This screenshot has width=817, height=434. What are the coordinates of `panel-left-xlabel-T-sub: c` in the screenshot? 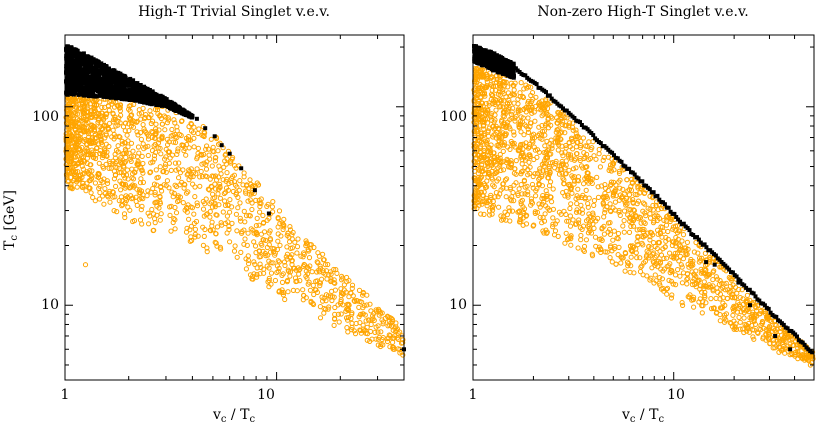 It's located at (252, 419).